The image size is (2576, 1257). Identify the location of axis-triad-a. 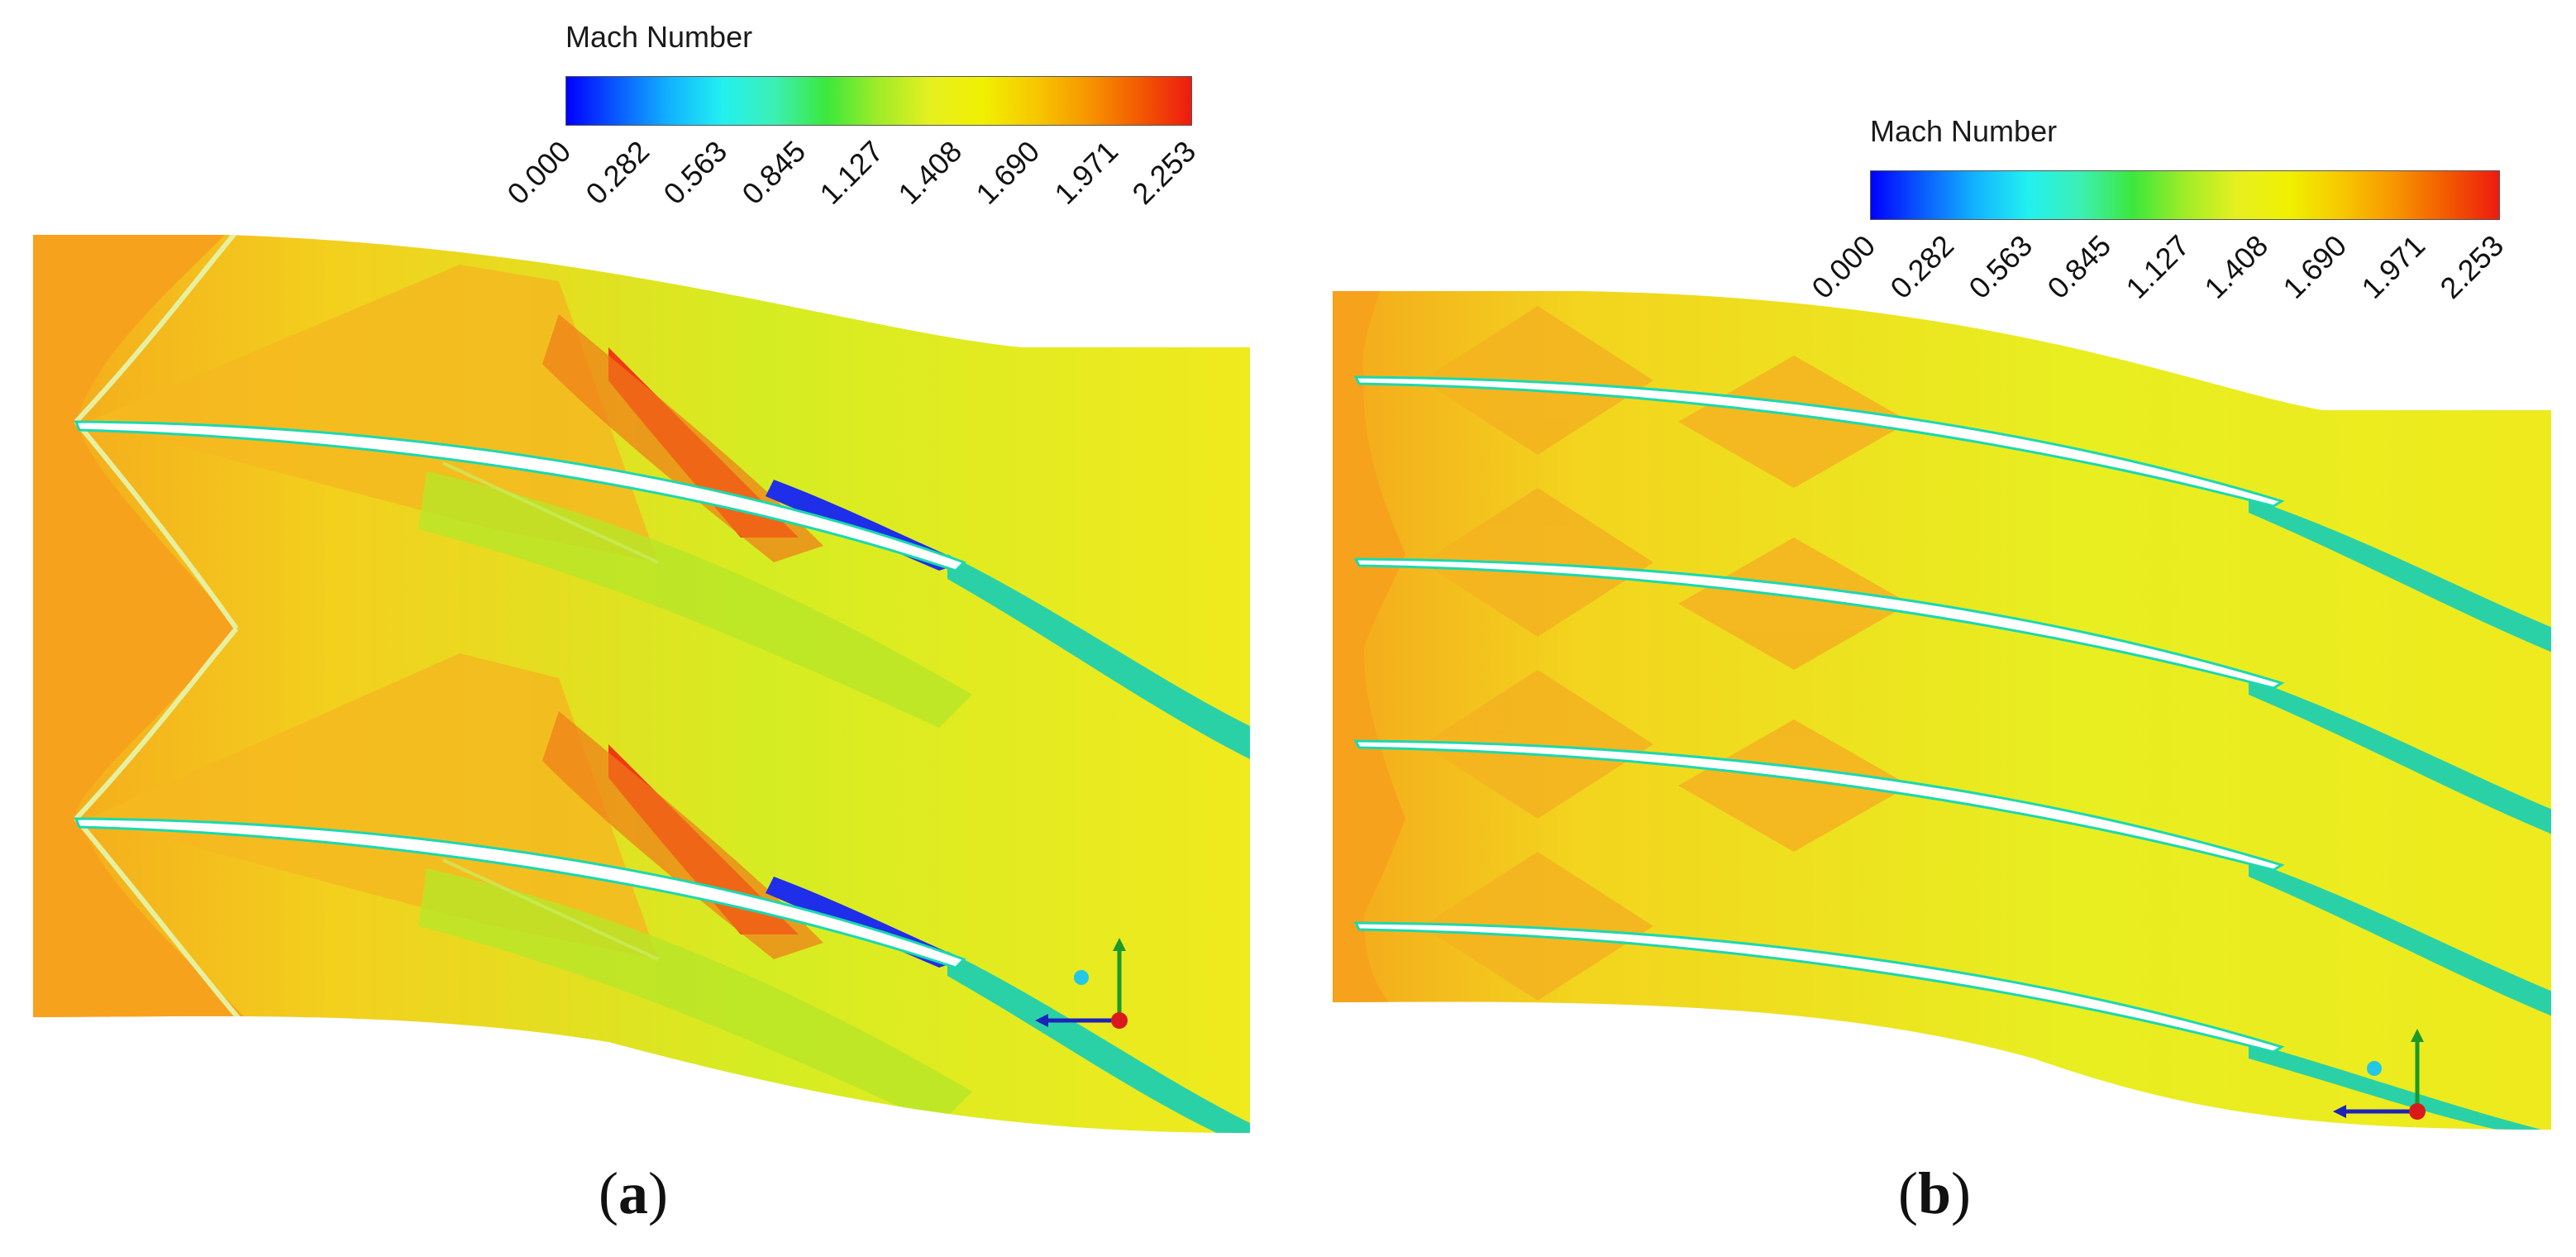
(1081, 983).